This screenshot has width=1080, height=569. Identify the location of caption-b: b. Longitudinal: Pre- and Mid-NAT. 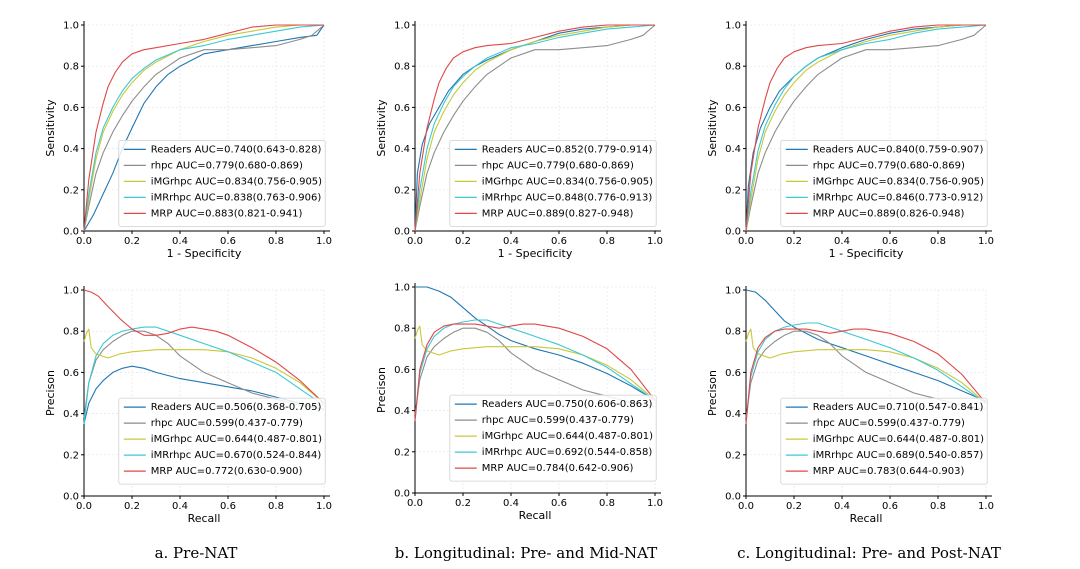
(526, 553).